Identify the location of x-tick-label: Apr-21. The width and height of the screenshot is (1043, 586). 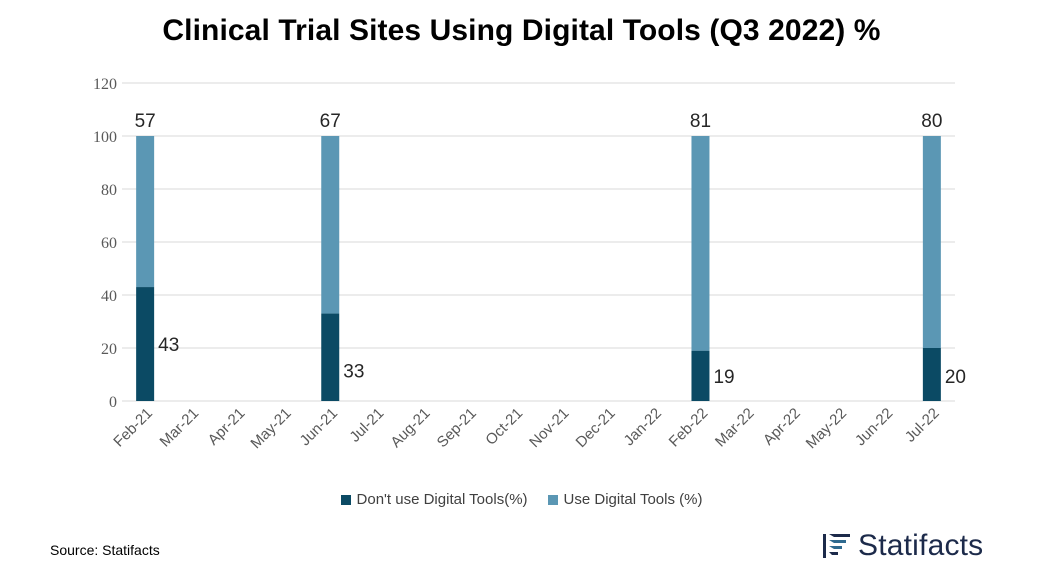
(227, 427).